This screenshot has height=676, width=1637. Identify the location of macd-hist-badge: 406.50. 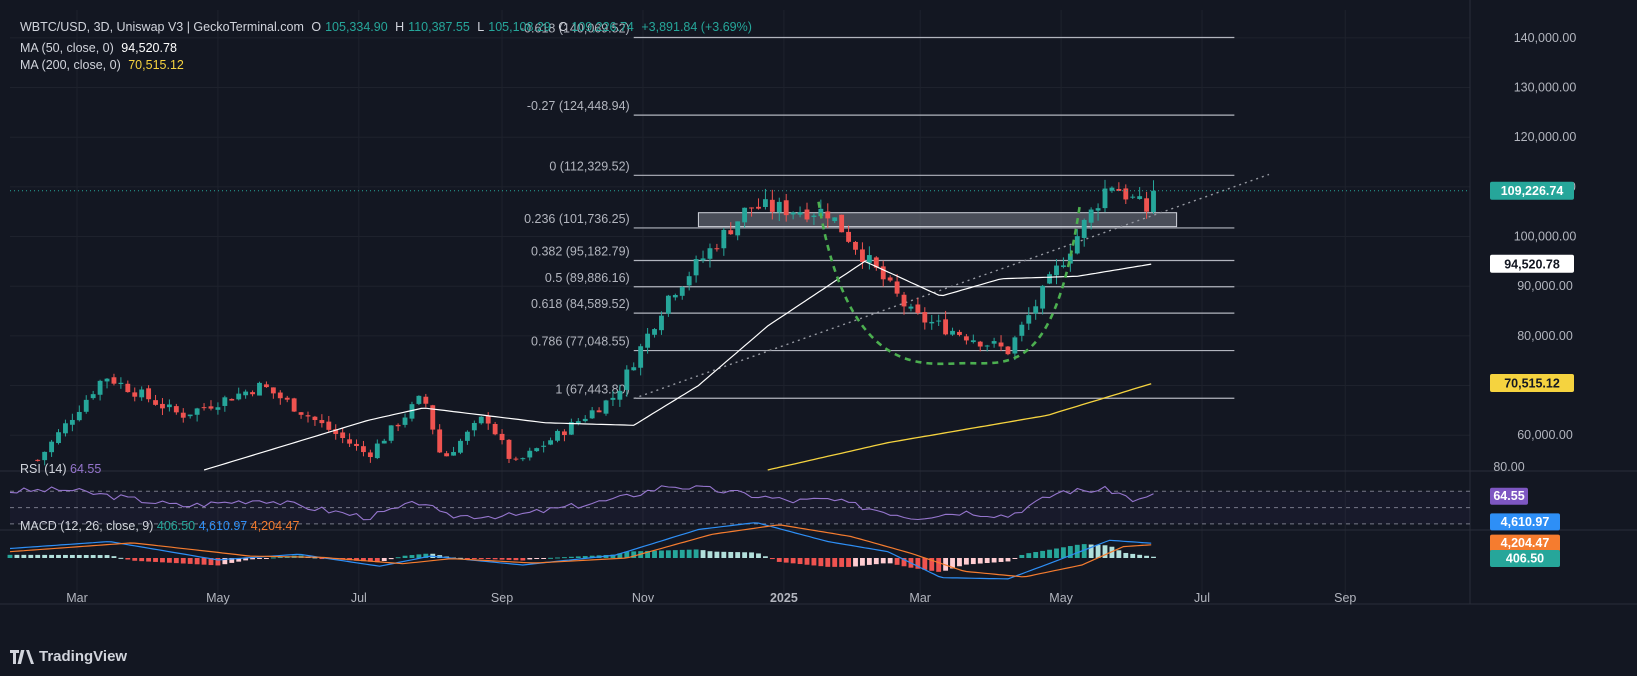
(1525, 558).